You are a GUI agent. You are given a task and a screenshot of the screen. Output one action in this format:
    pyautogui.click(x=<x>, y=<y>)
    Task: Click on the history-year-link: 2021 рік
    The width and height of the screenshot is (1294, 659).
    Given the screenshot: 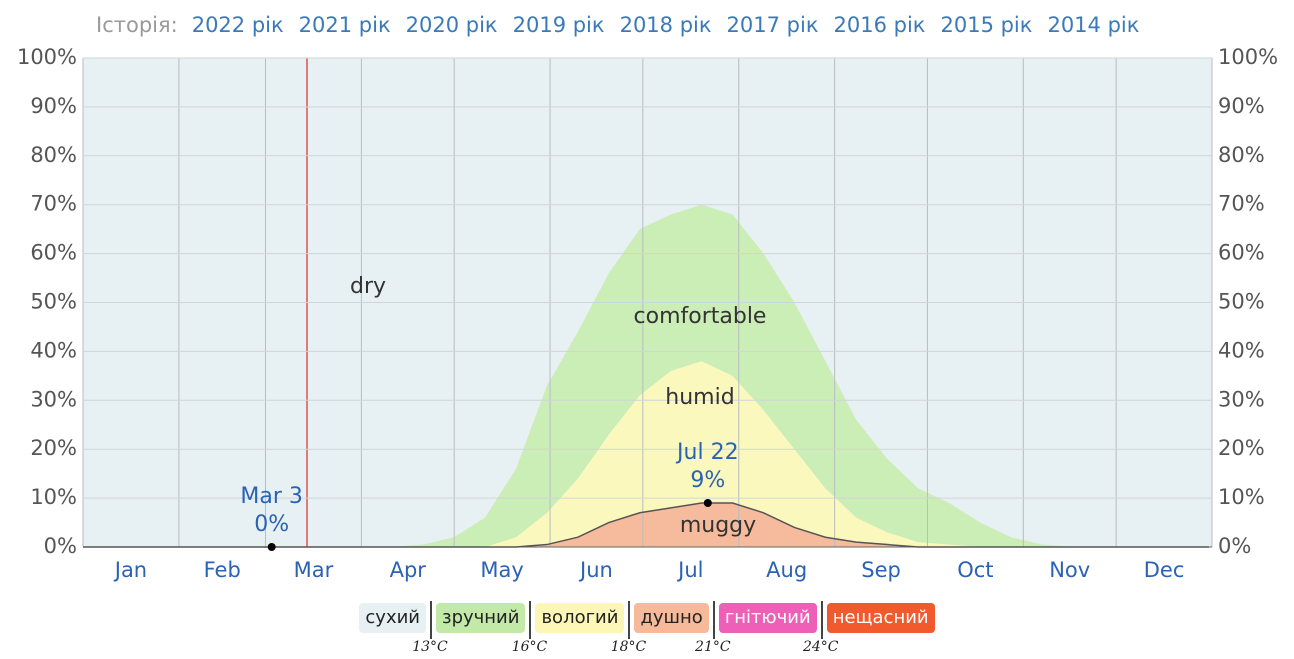 What is the action you would take?
    pyautogui.click(x=345, y=25)
    